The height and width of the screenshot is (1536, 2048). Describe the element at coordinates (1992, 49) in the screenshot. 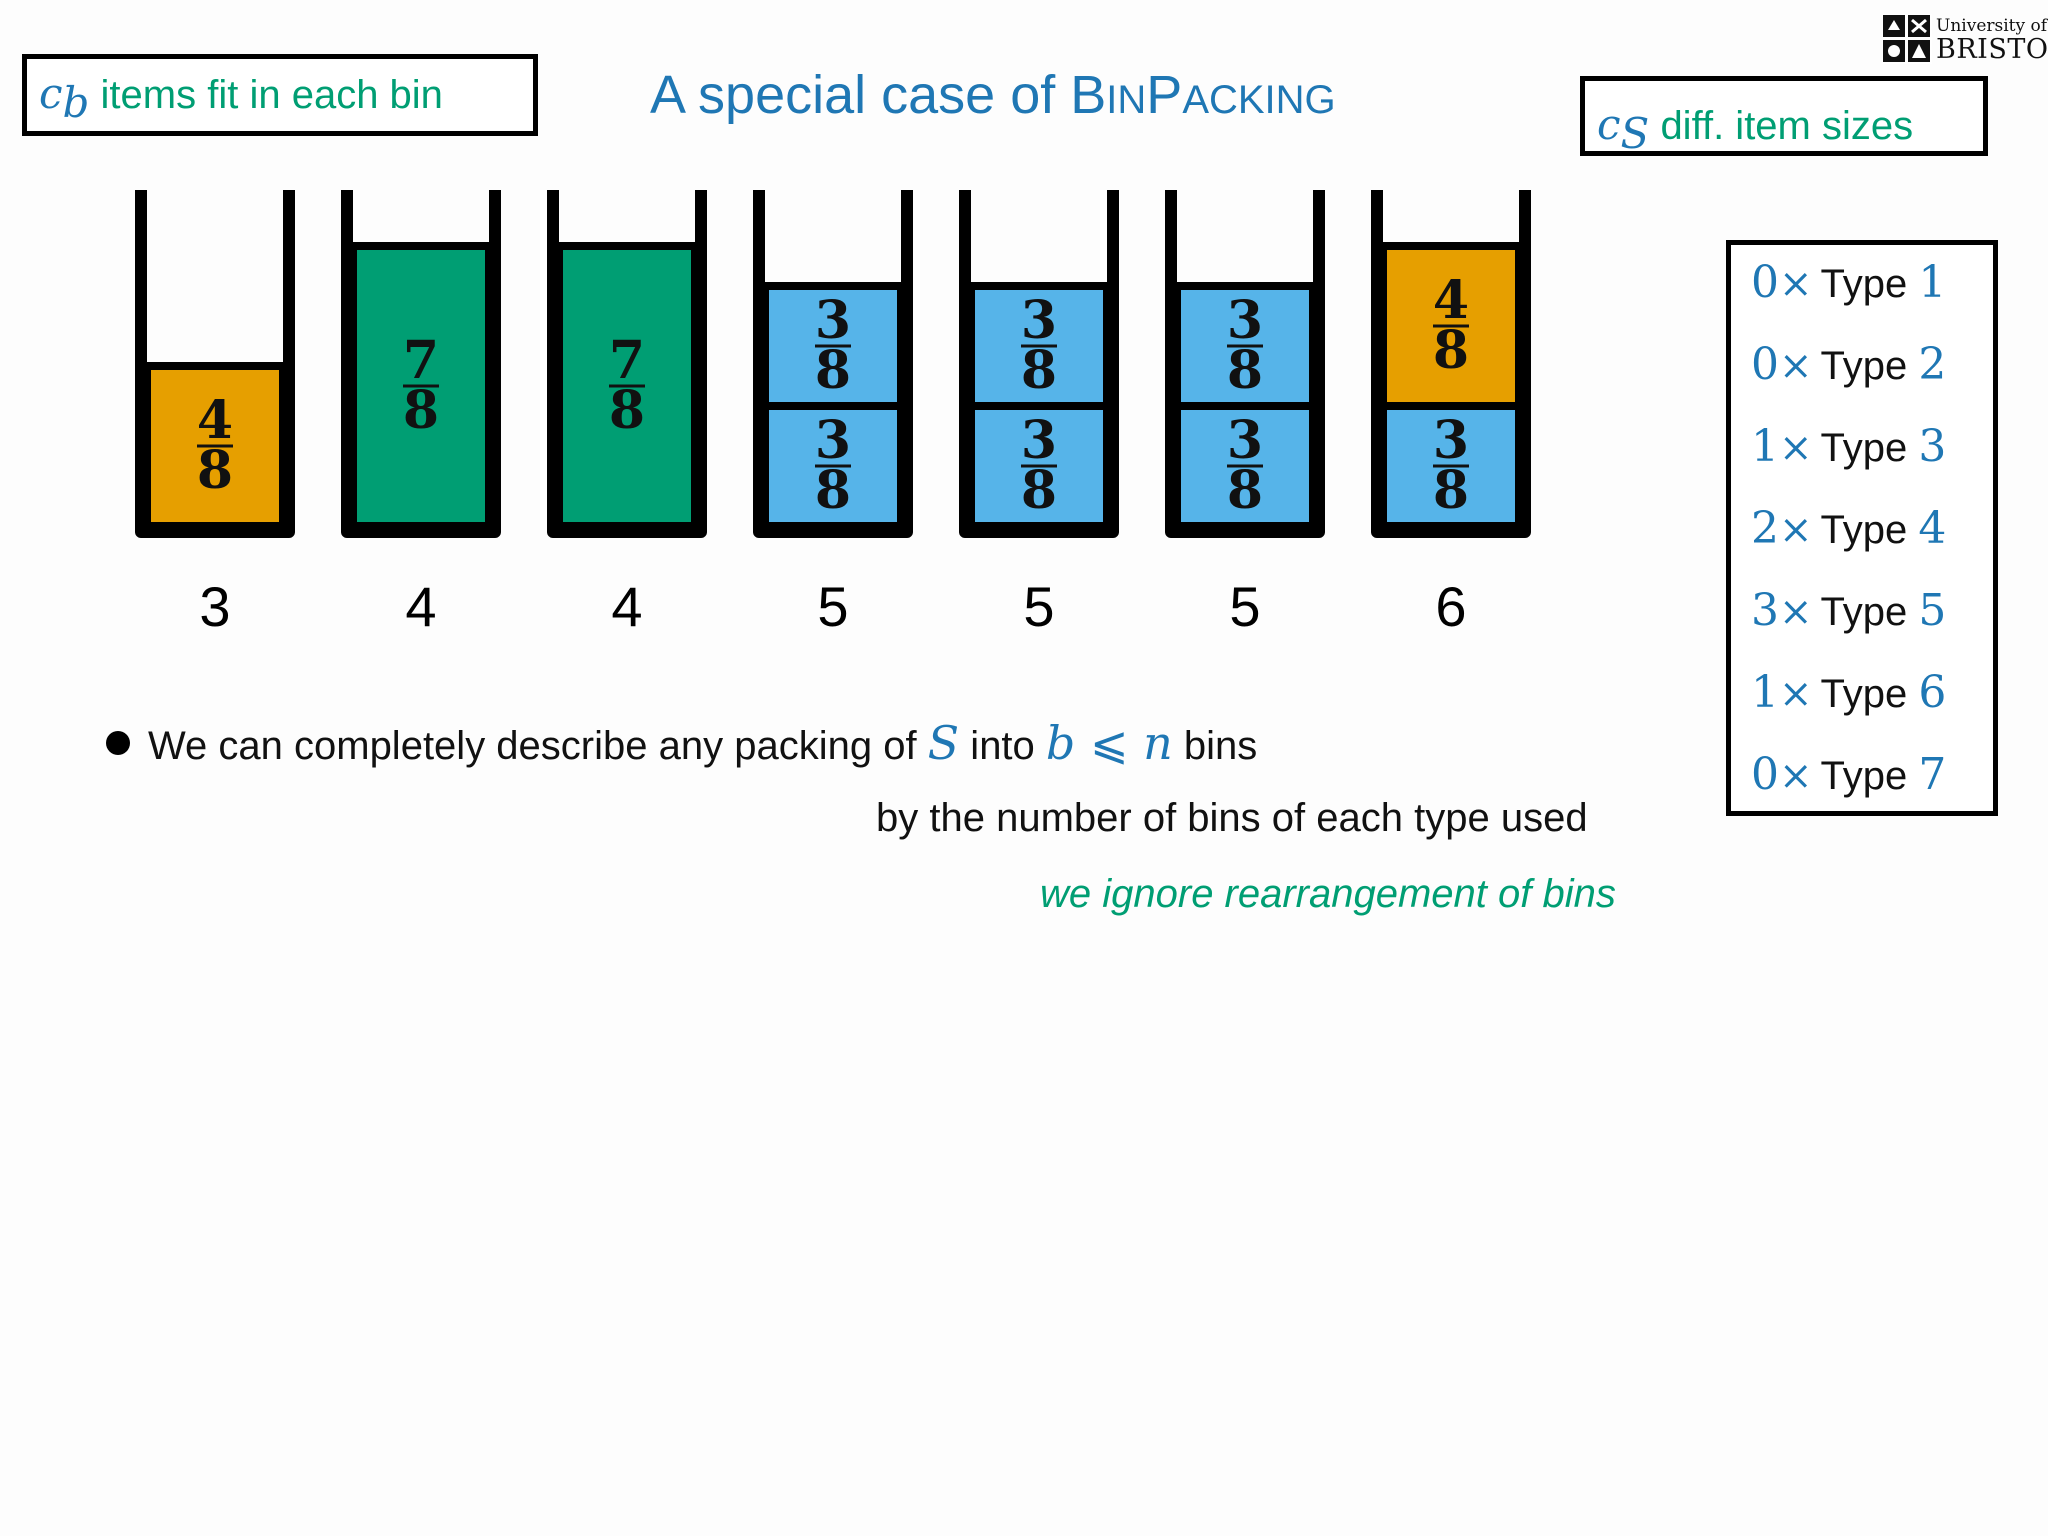

I see `logo-line-2: BRISTOL` at that location.